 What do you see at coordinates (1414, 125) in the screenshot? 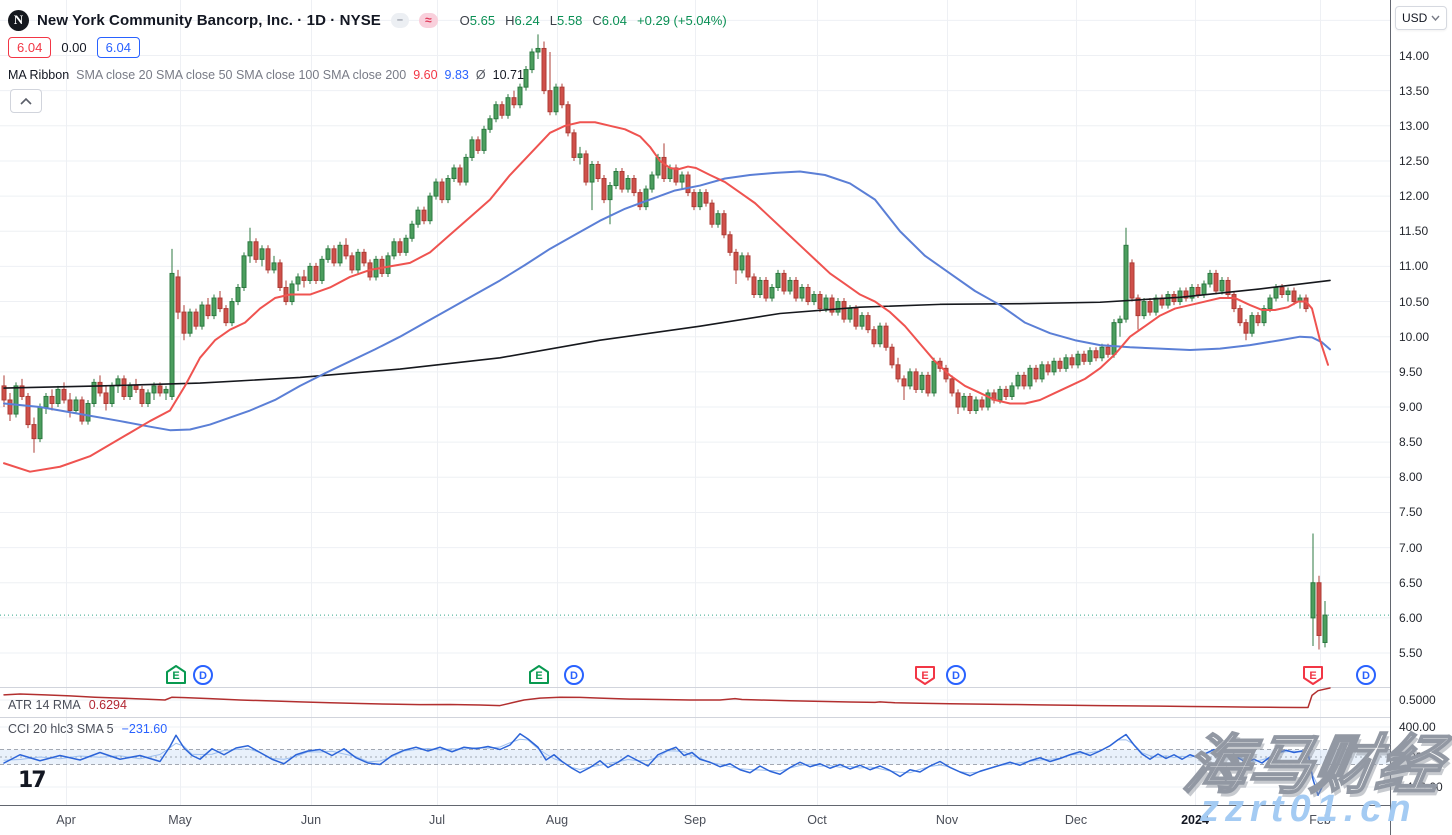
I see `axis-price-label: 13.00` at bounding box center [1414, 125].